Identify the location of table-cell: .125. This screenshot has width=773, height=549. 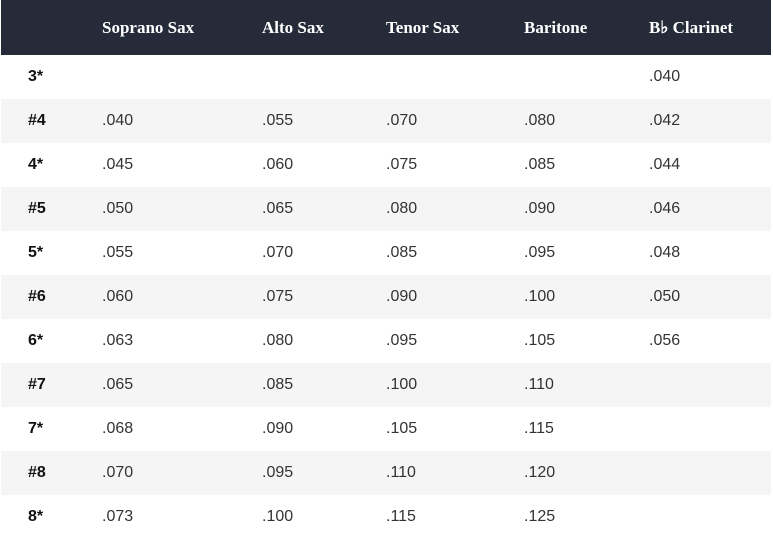
(540, 516).